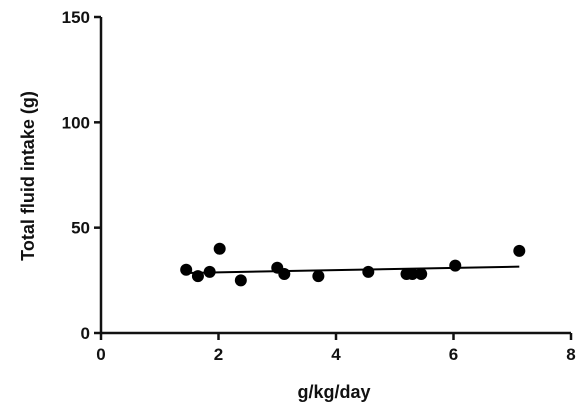  What do you see at coordinates (28, 176) in the screenshot?
I see `y-axis-title: Total fluid intake (g)` at bounding box center [28, 176].